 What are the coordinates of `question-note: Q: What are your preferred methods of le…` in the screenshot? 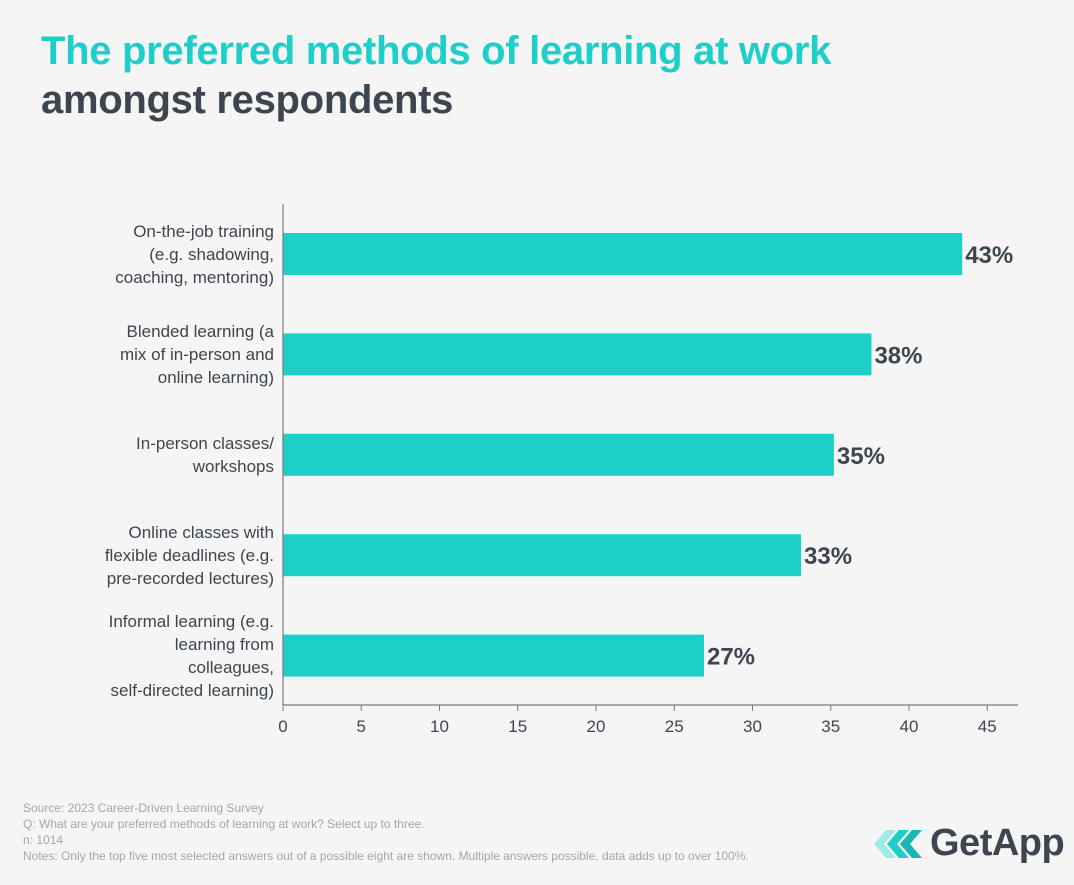 It's located at (224, 824).